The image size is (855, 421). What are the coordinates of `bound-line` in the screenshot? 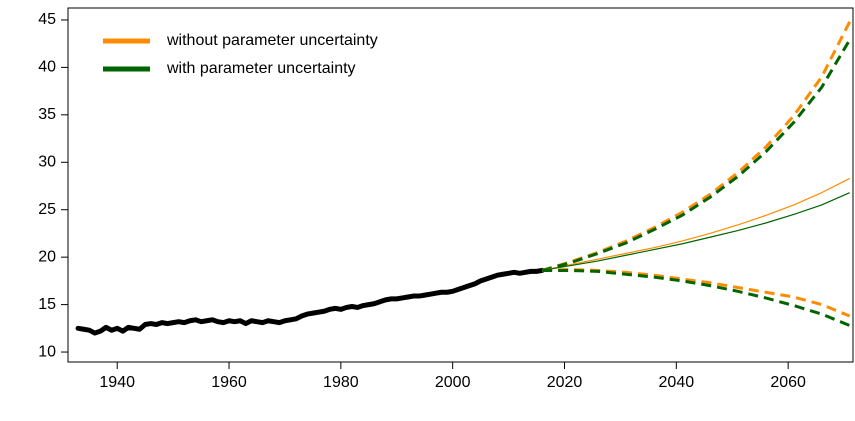 It's located at (696, 297).